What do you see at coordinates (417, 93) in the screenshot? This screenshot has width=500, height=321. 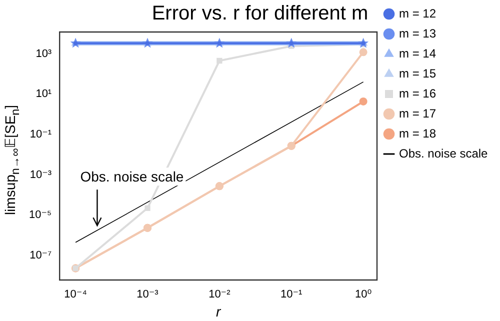 I see `legend-label: m = 16` at bounding box center [417, 93].